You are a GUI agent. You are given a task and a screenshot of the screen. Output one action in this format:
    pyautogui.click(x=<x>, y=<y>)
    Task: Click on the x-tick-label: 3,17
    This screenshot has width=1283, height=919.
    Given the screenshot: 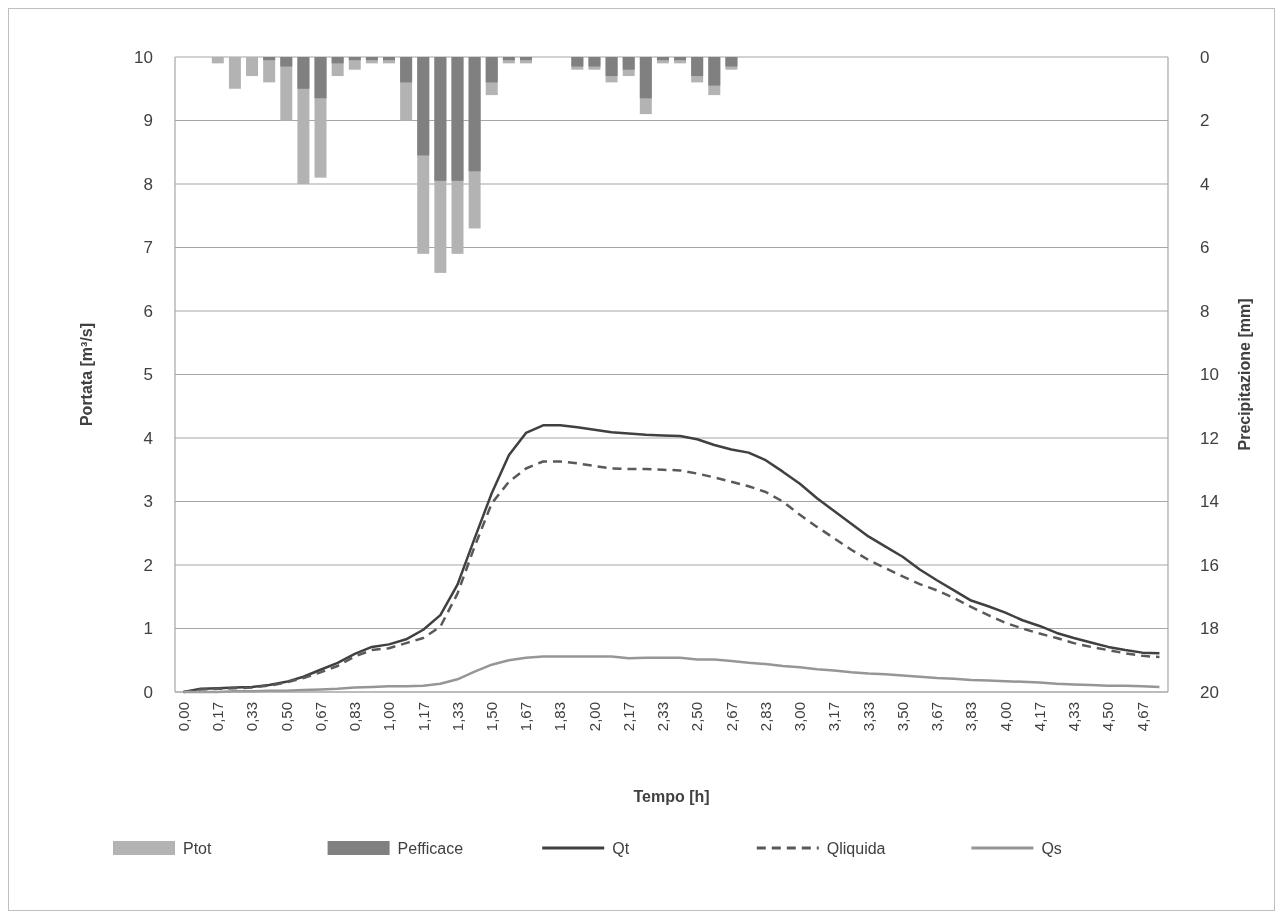 What is the action you would take?
    pyautogui.click(x=834, y=717)
    